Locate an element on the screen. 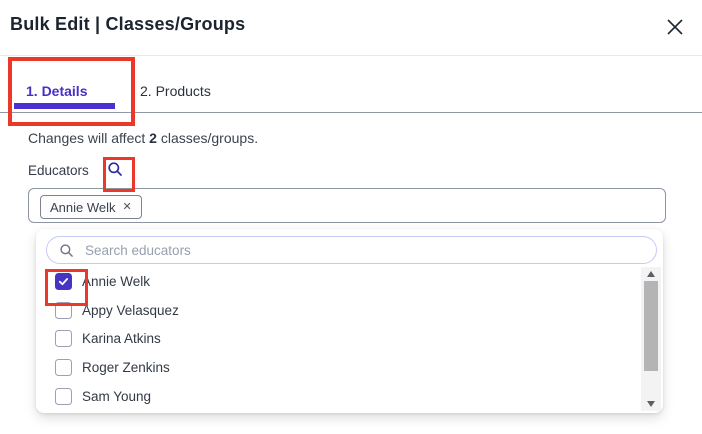  checkbox-appy-velasquez is located at coordinates (63, 310).